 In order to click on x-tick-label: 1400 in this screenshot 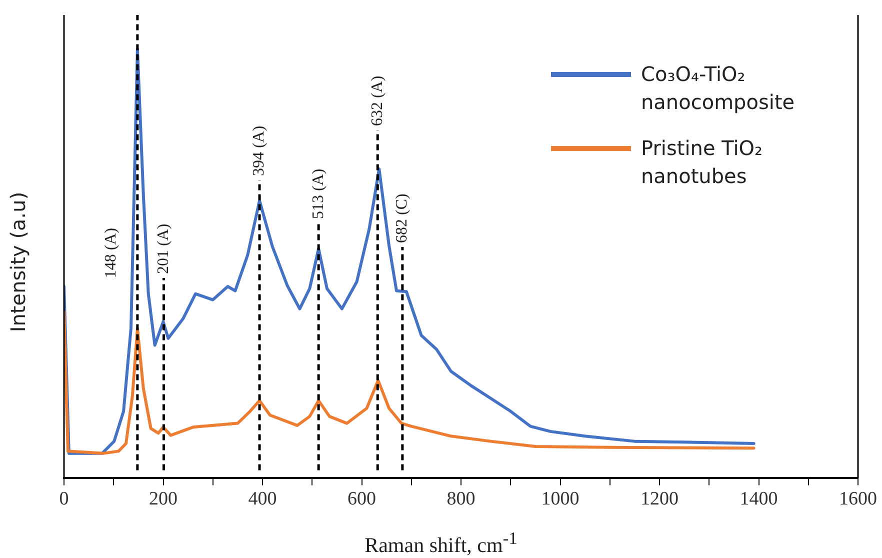, I will do `click(759, 499)`.